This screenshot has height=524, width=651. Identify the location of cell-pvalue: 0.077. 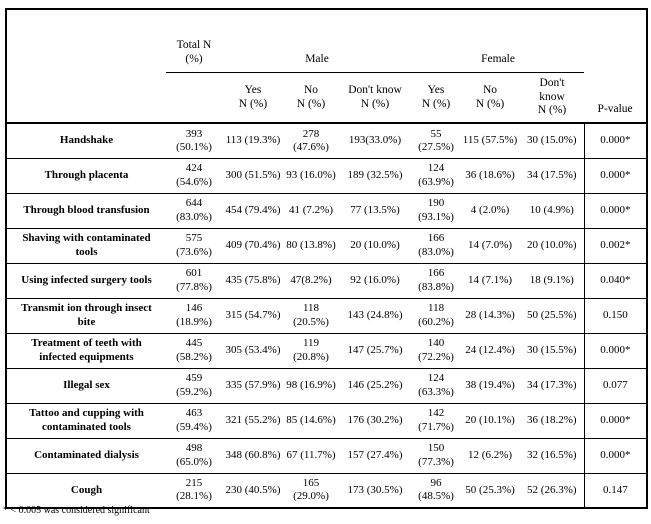
(615, 385).